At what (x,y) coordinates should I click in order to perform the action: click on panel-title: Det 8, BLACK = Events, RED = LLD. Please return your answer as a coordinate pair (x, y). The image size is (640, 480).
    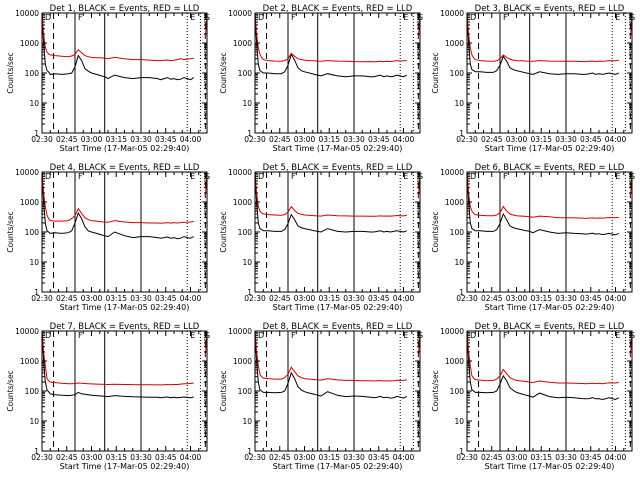
    Looking at the image, I should click on (338, 327).